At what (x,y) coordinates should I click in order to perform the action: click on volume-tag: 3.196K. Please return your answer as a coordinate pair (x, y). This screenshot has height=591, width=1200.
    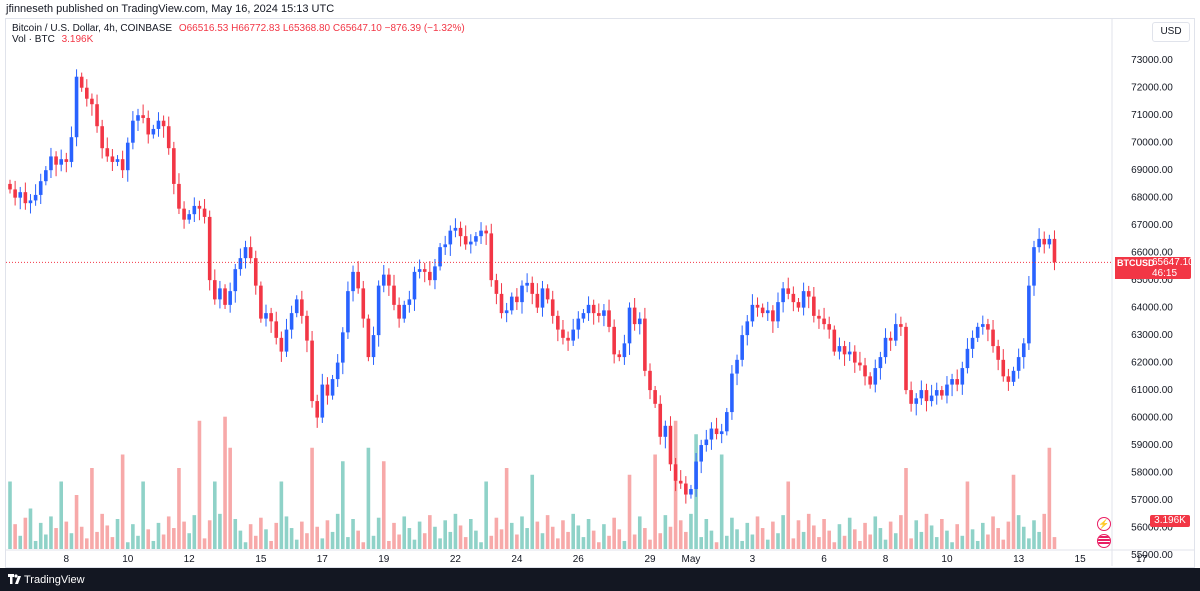
    Looking at the image, I should click on (1170, 521).